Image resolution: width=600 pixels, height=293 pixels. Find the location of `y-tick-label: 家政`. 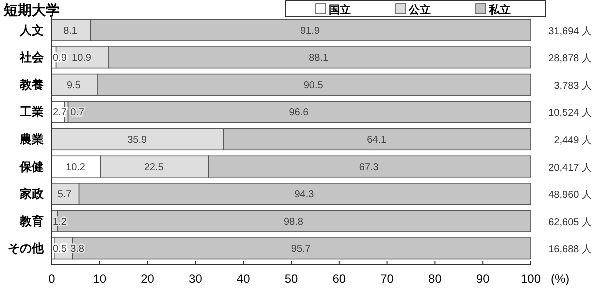

y-tick-label: 家政 is located at coordinates (32, 194).